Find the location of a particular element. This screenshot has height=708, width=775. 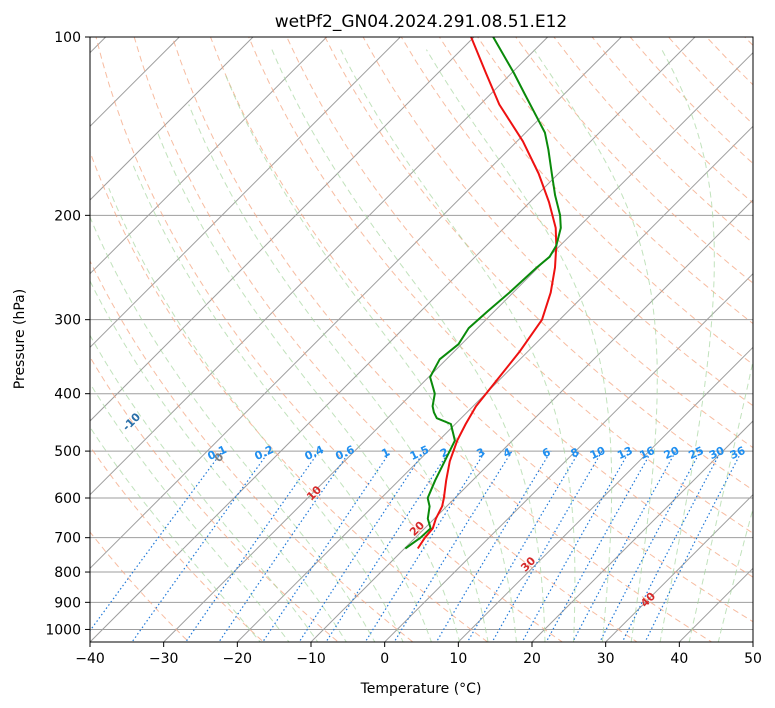

temperature-profile-line is located at coordinates (487, 293).